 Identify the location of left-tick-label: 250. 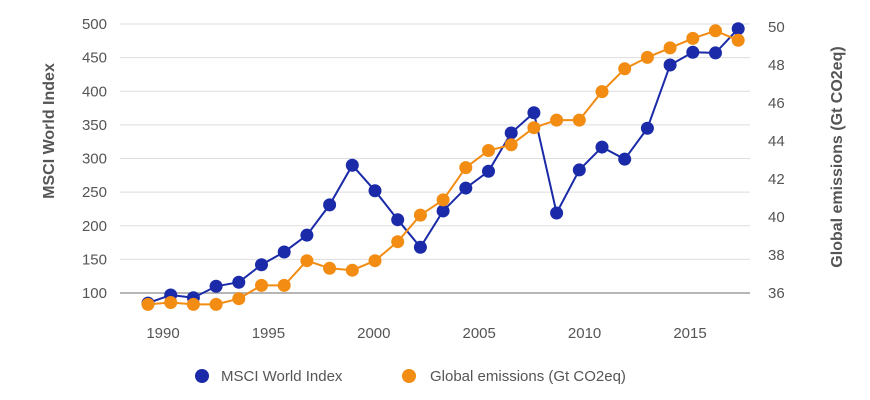
(94, 192).